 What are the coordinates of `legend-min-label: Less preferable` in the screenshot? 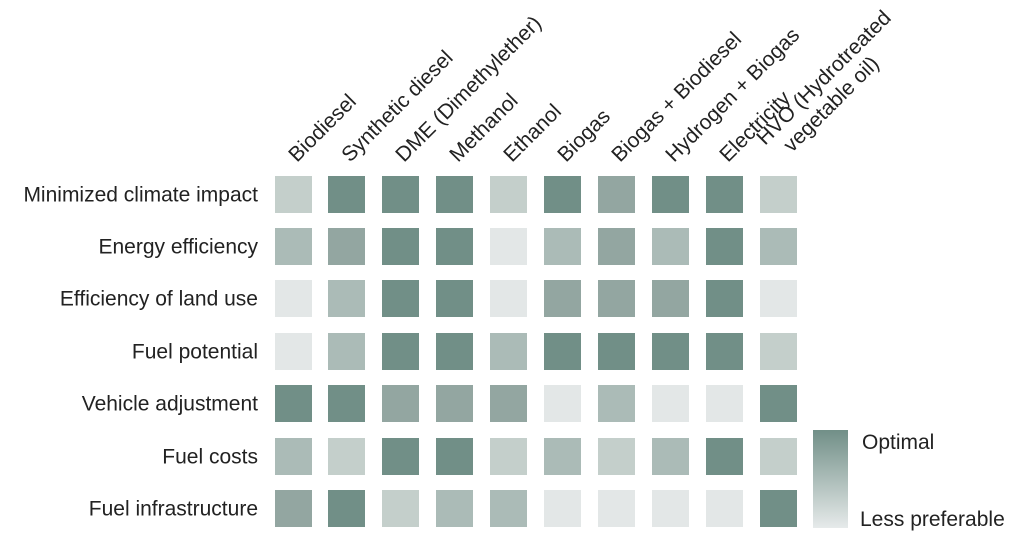 It's located at (932, 519).